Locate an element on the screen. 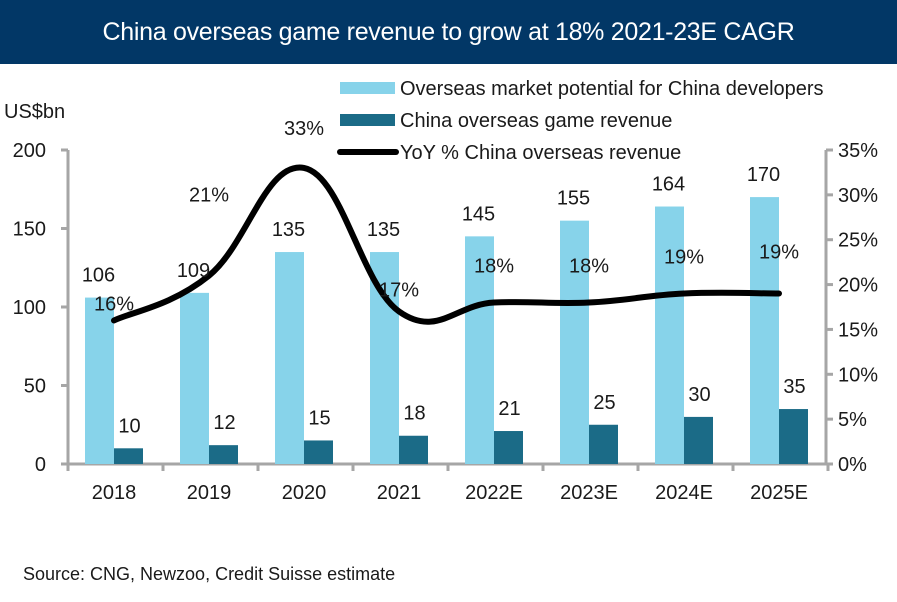  x-tick-label: 2025E is located at coordinates (779, 493).